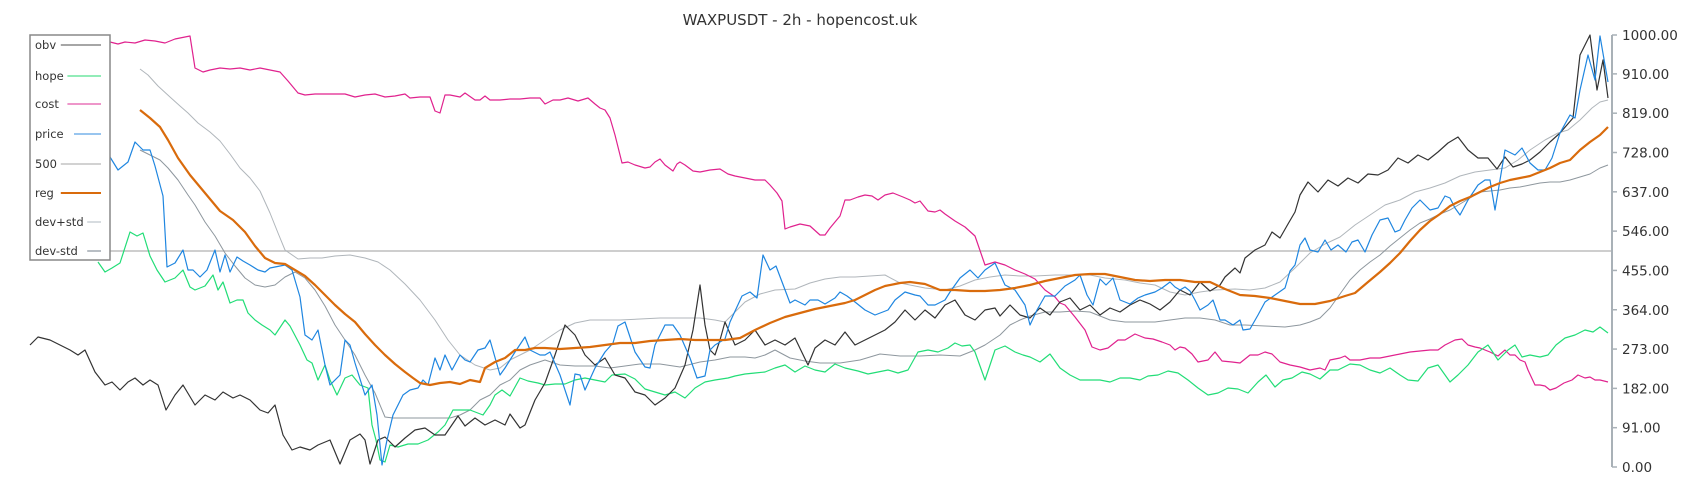 This screenshot has width=1700, height=500. Describe the element at coordinates (1645, 311) in the screenshot. I see `y-tick-label: 364.00` at that location.